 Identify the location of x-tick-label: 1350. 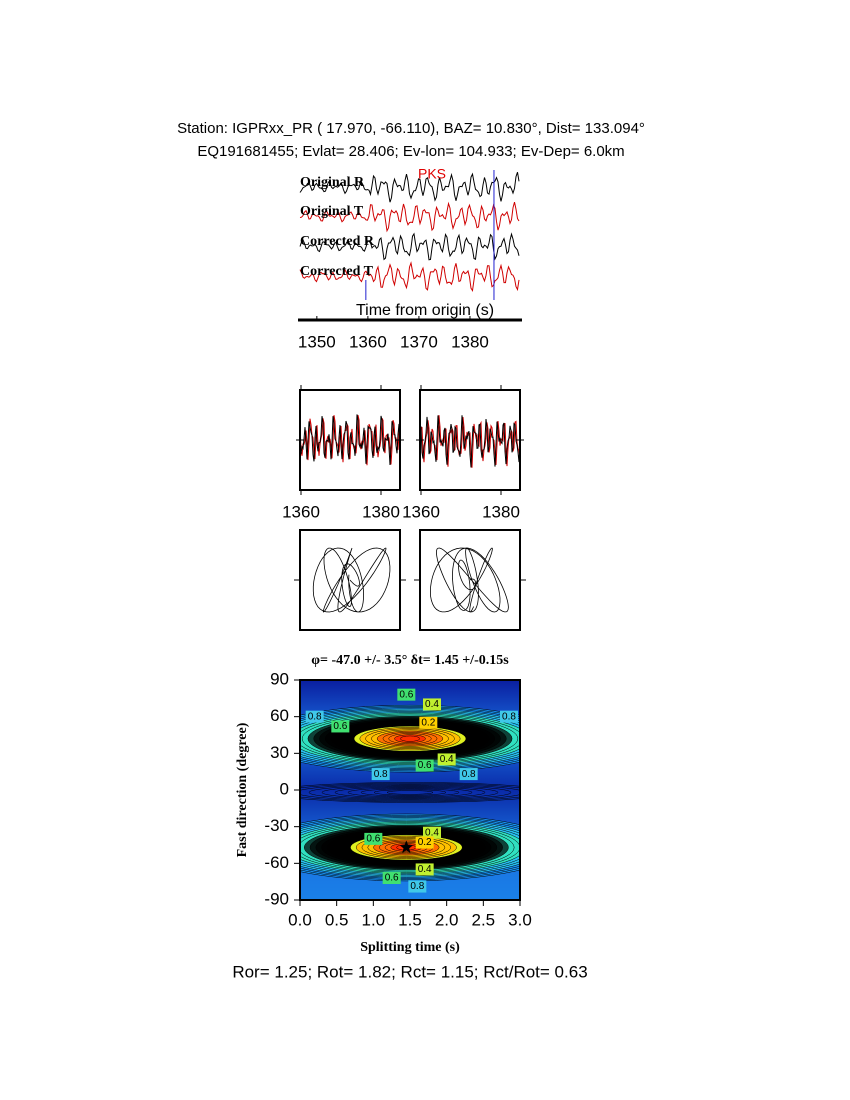
(317, 341).